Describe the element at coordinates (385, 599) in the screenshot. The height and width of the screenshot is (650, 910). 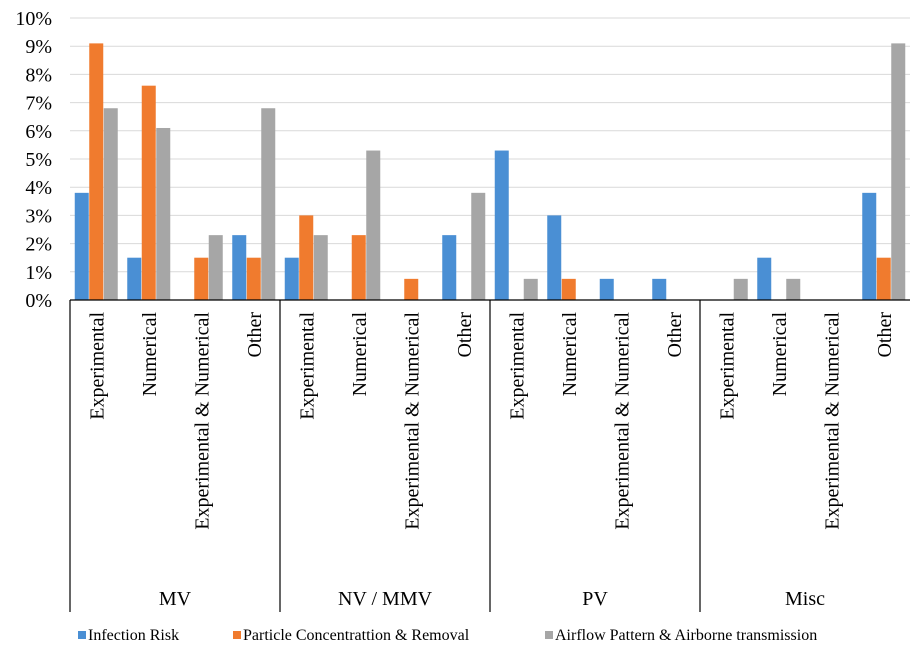
I see `group-label: NV / MMV` at that location.